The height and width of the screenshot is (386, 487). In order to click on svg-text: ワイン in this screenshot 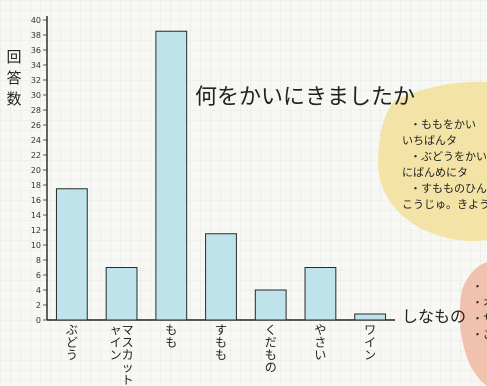, I will do `click(370, 342)`.